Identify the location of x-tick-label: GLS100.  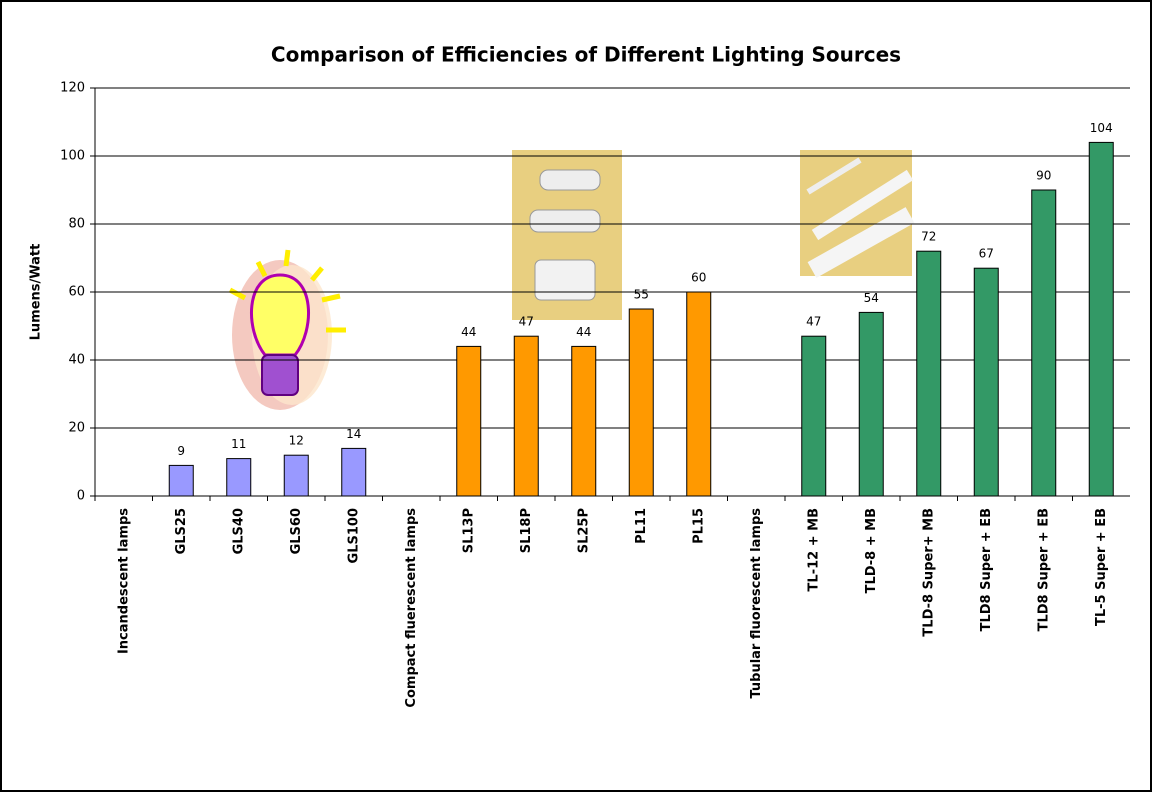
(353, 535).